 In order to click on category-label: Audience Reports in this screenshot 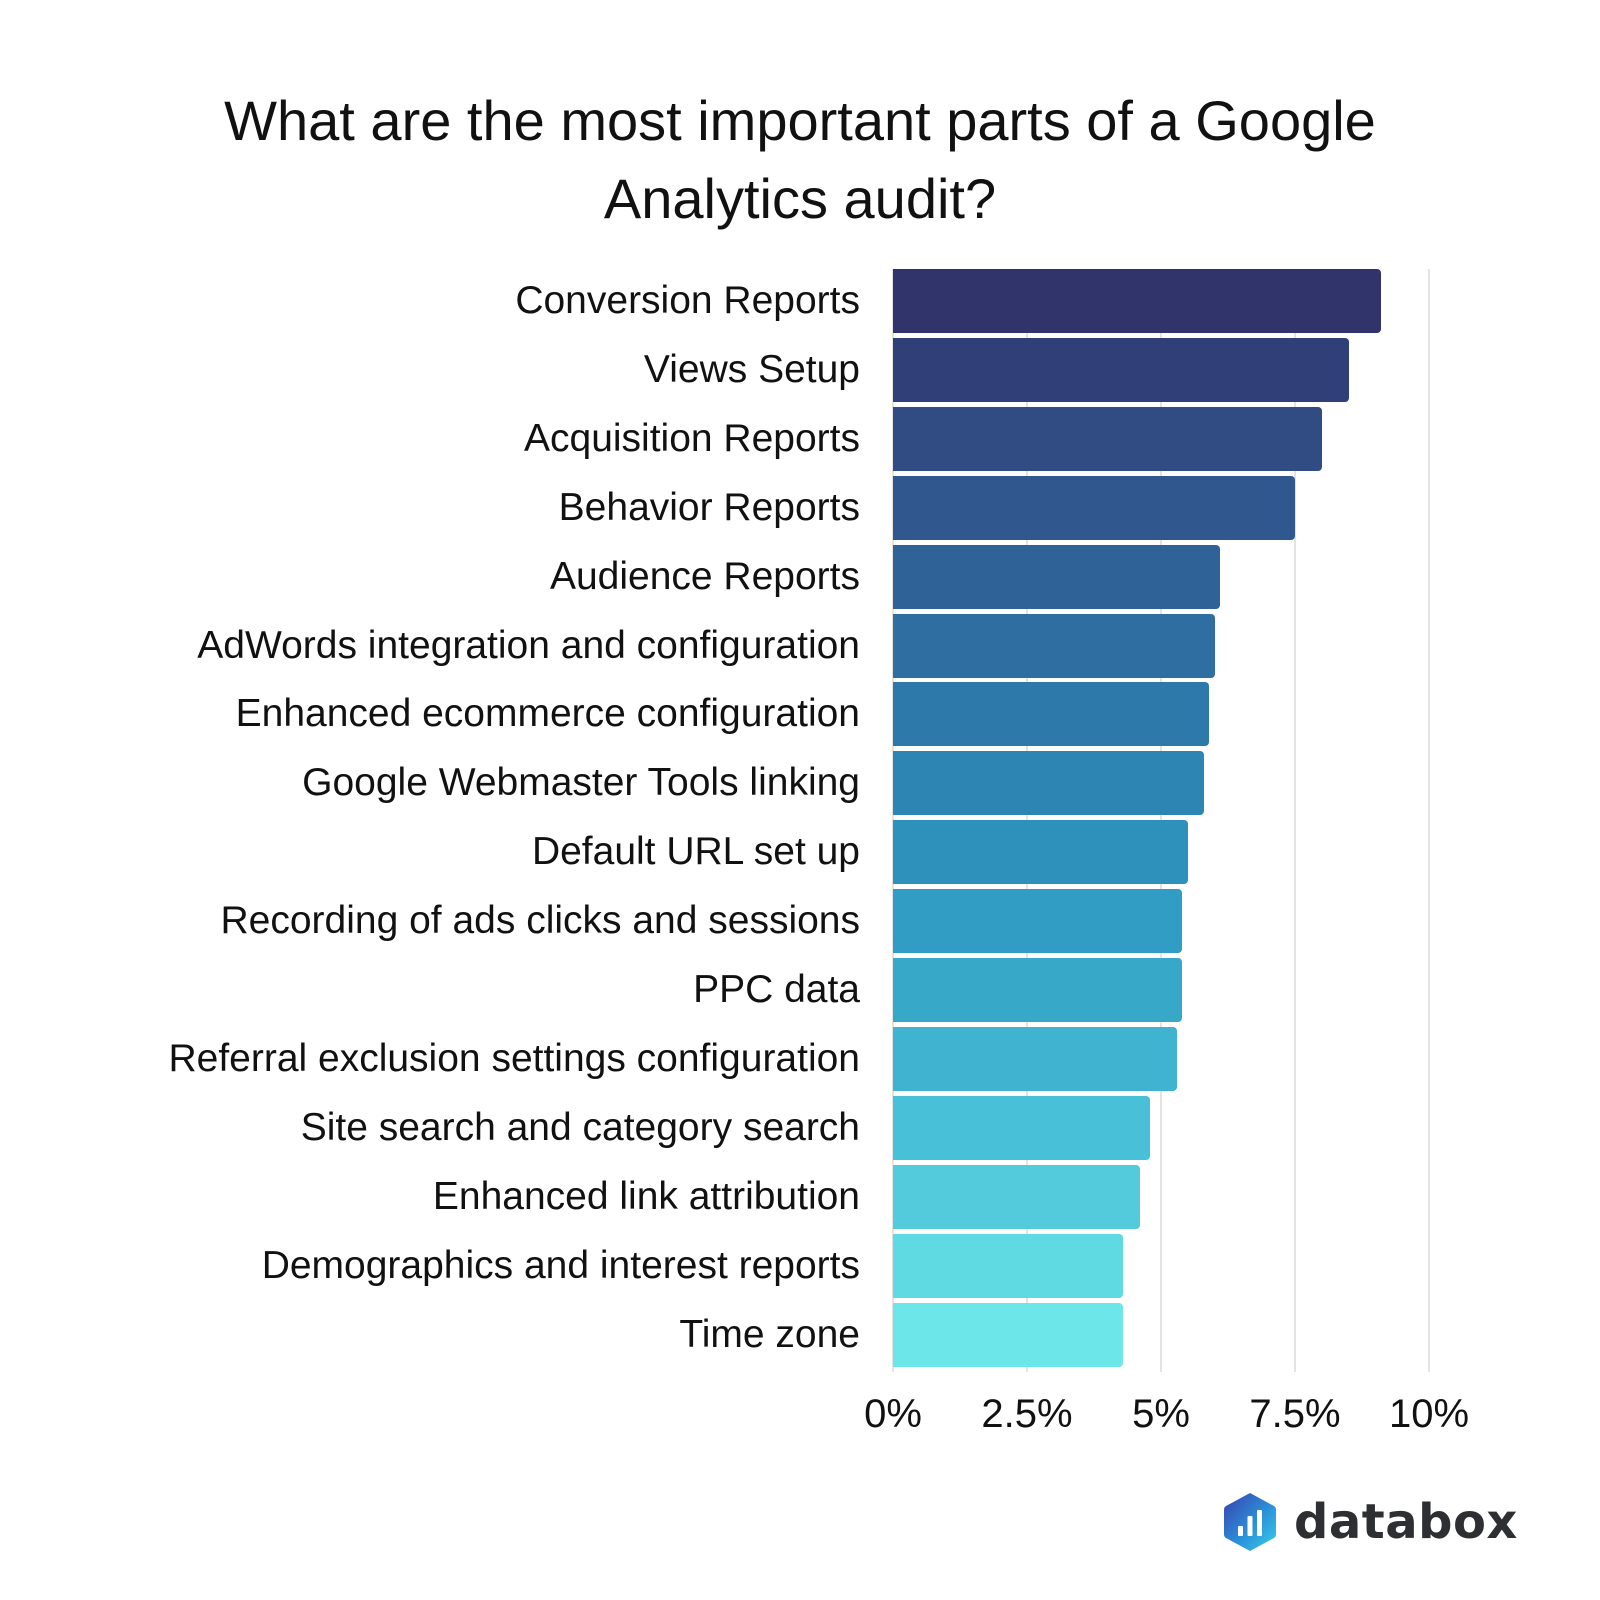, I will do `click(704, 576)`.